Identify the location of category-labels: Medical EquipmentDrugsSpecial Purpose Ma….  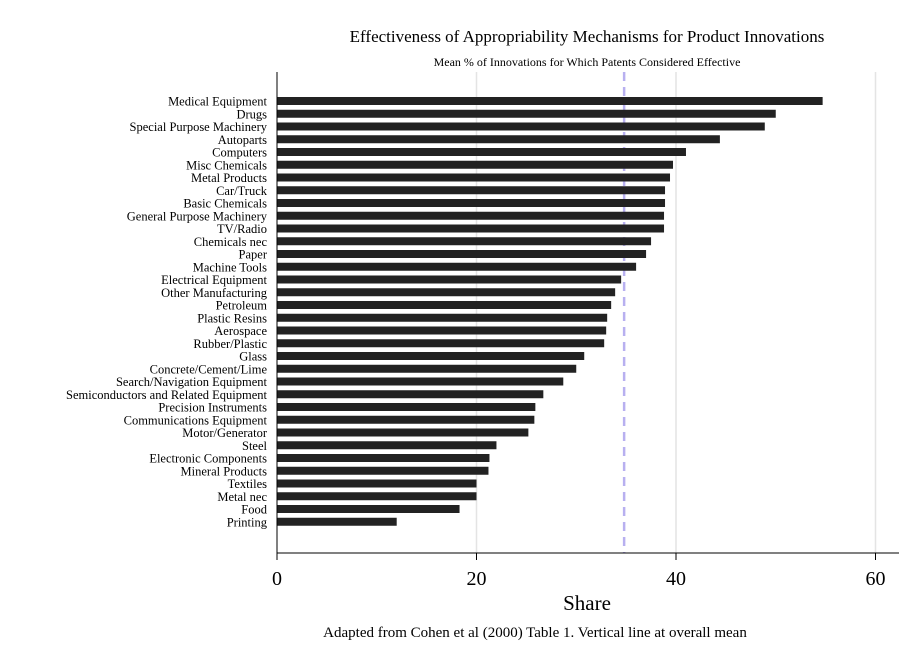
(167, 312).